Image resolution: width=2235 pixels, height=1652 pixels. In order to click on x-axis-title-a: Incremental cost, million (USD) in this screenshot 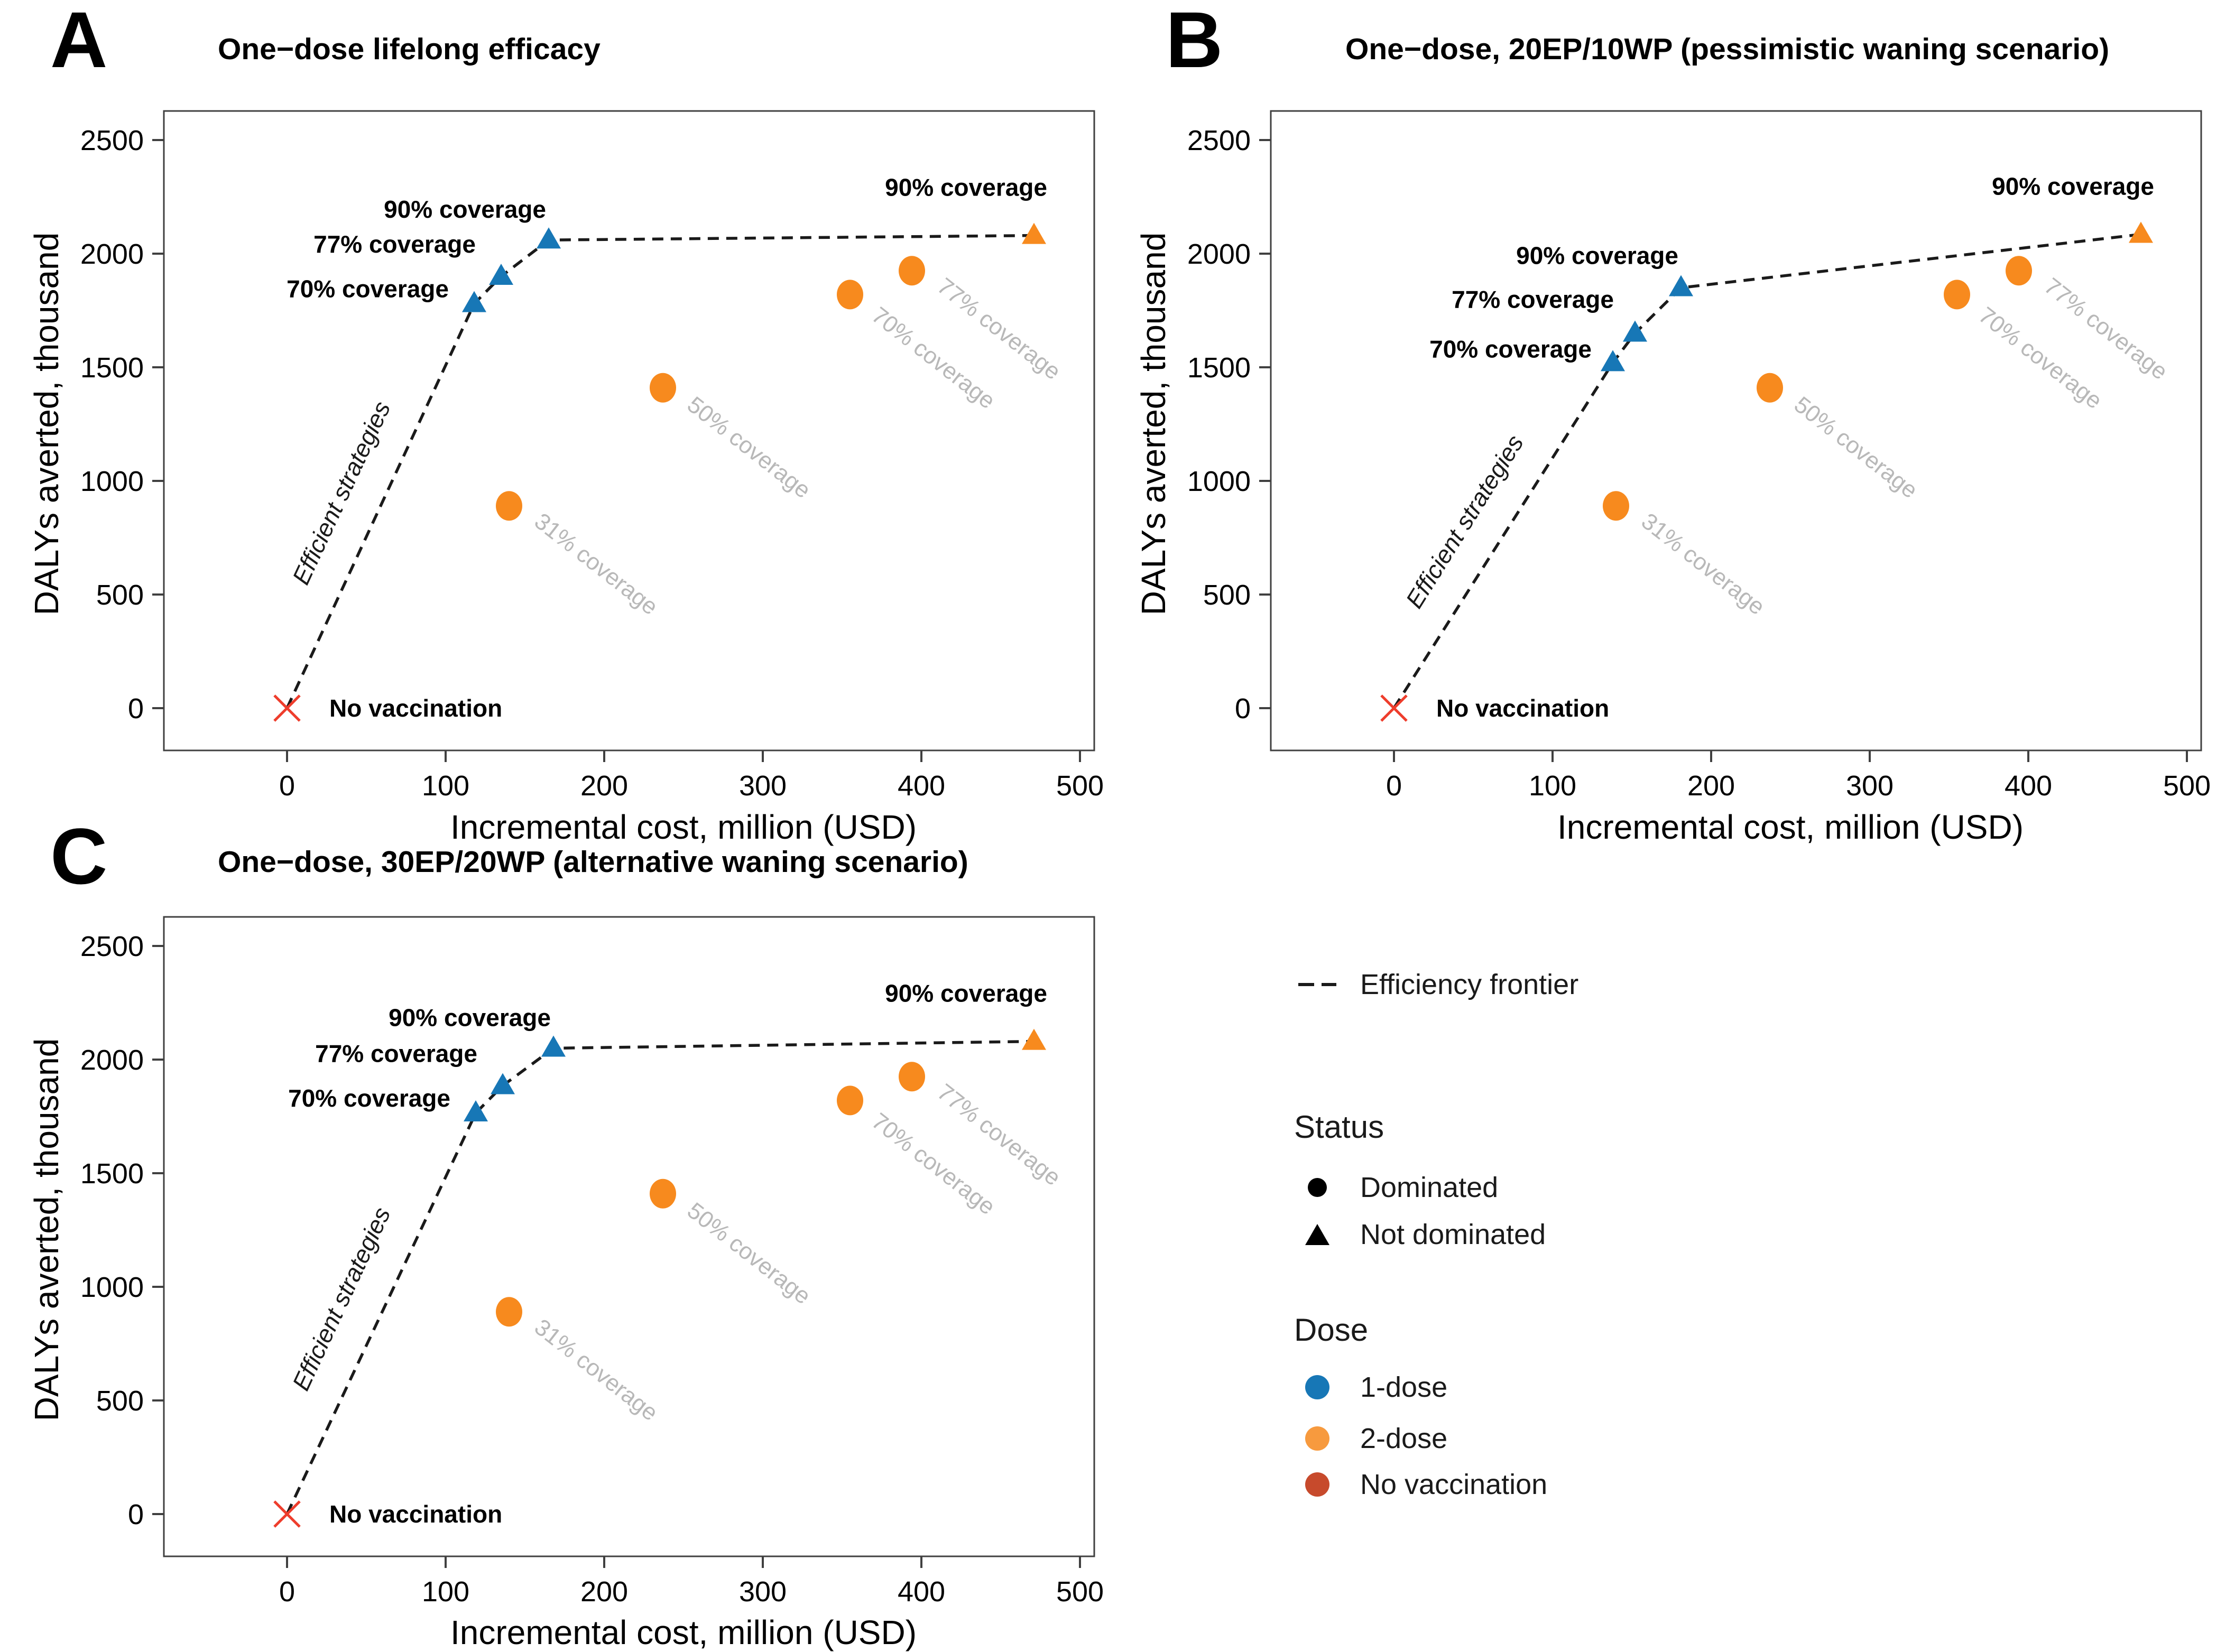, I will do `click(683, 827)`.